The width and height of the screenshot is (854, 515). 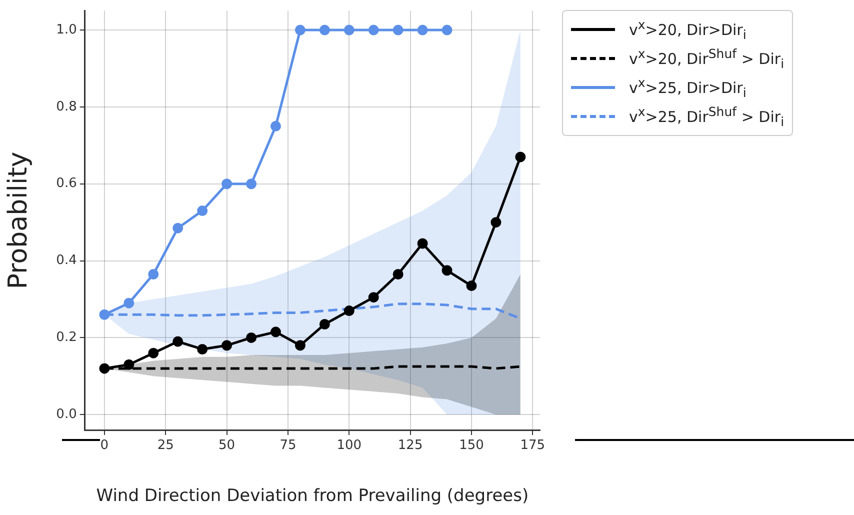 I want to click on x-tick-label: 50, so click(x=227, y=446).